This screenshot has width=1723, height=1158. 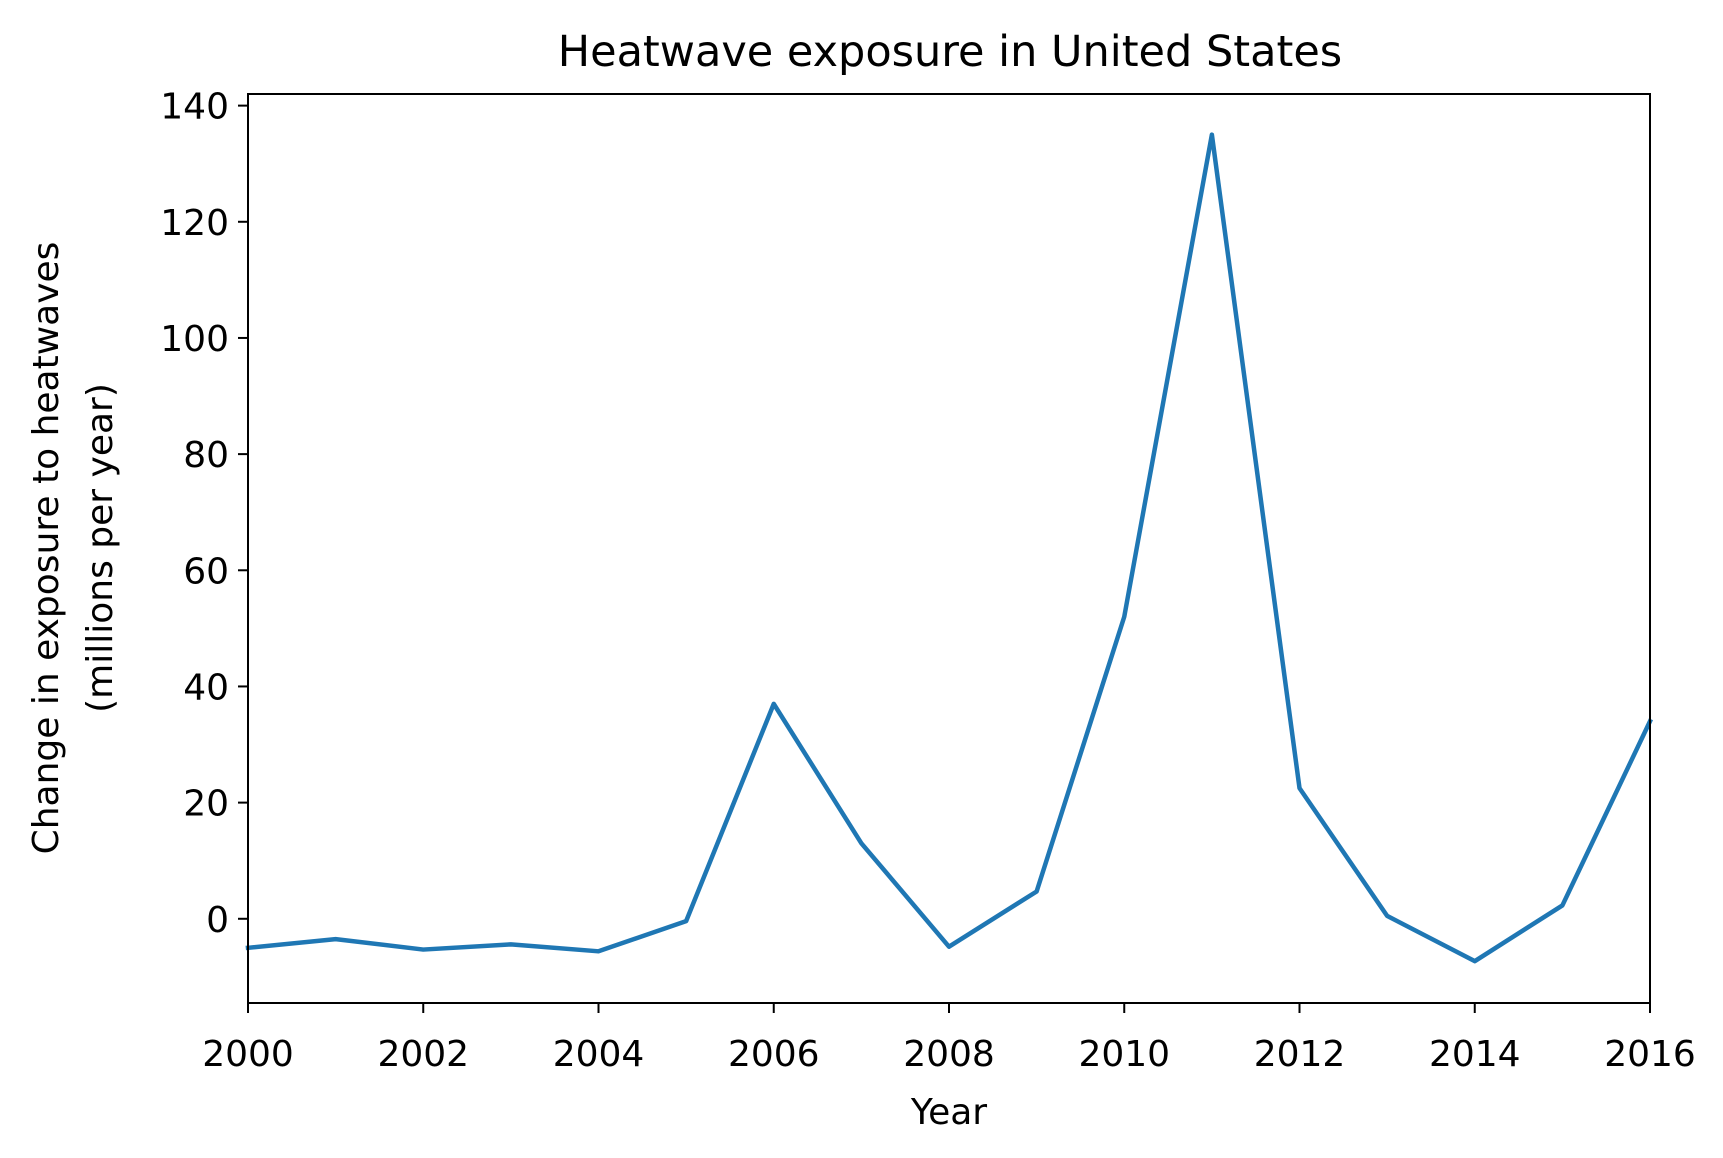 What do you see at coordinates (248, 1054) in the screenshot?
I see `x-tick-label: 2000` at bounding box center [248, 1054].